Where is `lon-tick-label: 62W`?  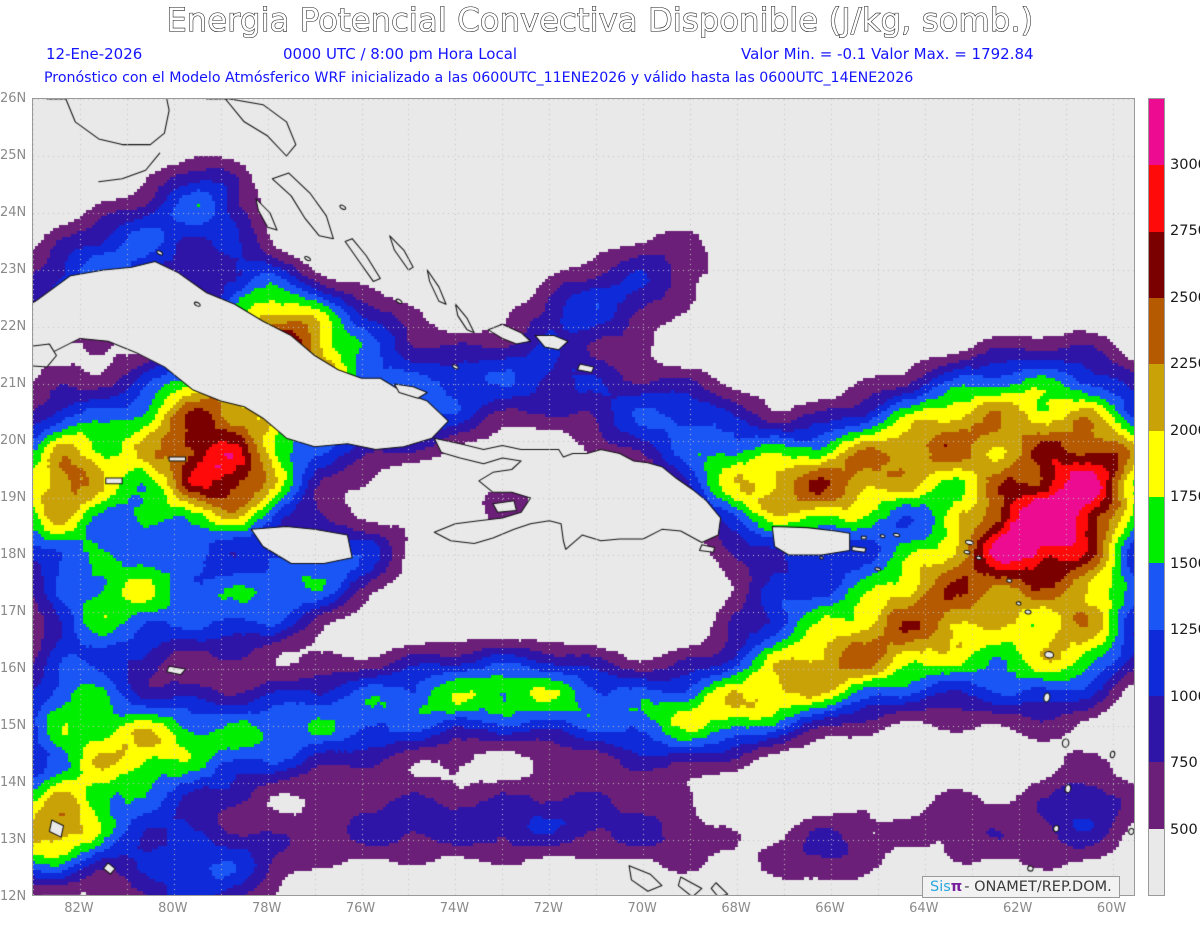
lon-tick-label: 62W is located at coordinates (1017, 908).